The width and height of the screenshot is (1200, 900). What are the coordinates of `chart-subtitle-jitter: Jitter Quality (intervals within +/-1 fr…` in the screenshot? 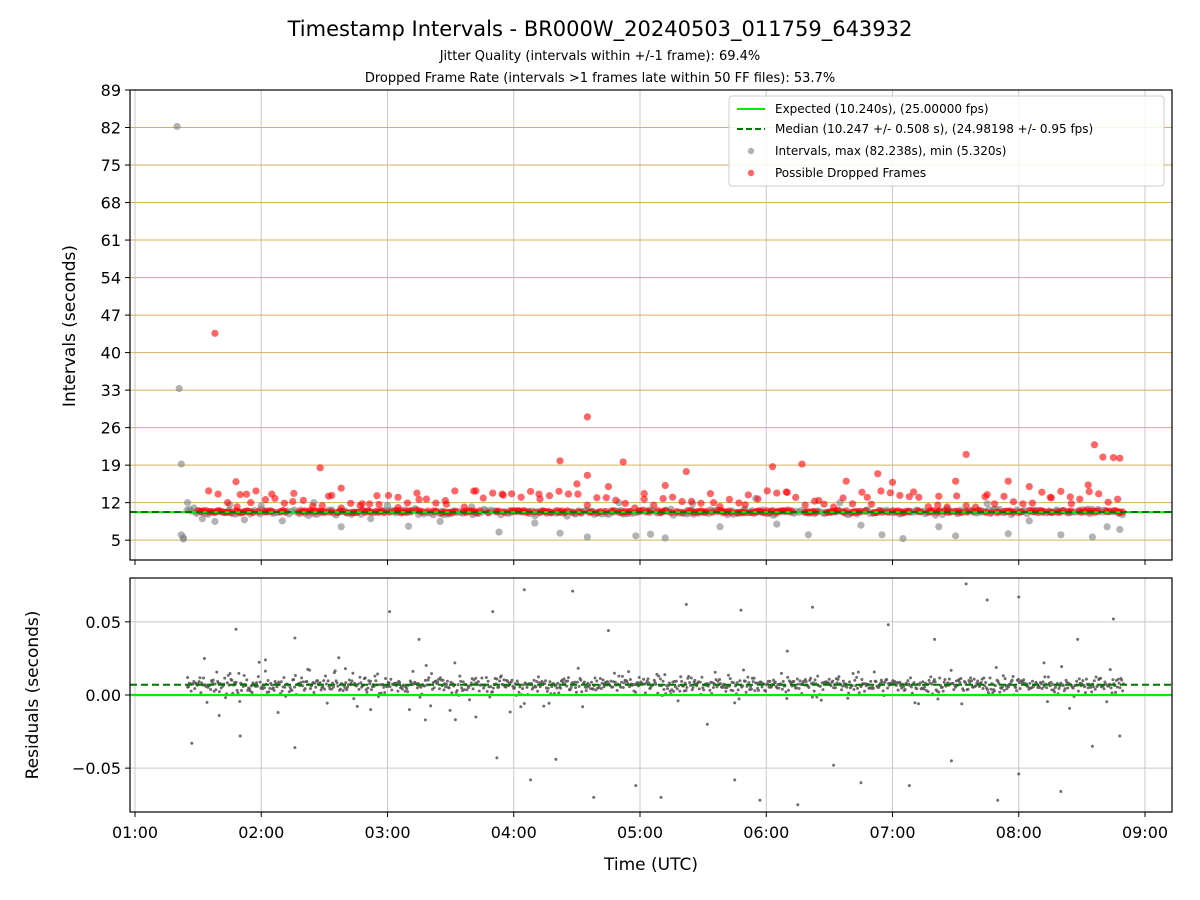 It's located at (600, 56).